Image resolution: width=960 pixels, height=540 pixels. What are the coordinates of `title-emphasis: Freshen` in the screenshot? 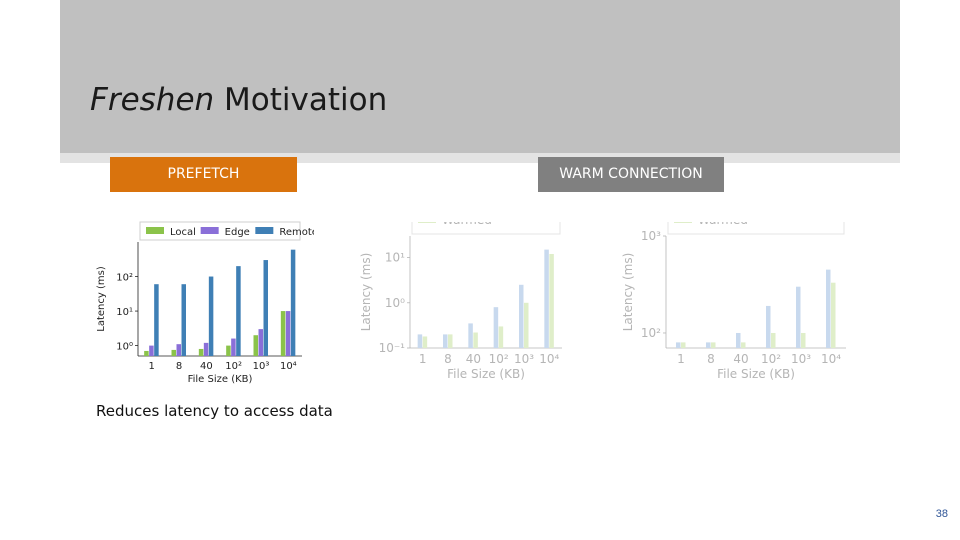 It's located at (152, 100).